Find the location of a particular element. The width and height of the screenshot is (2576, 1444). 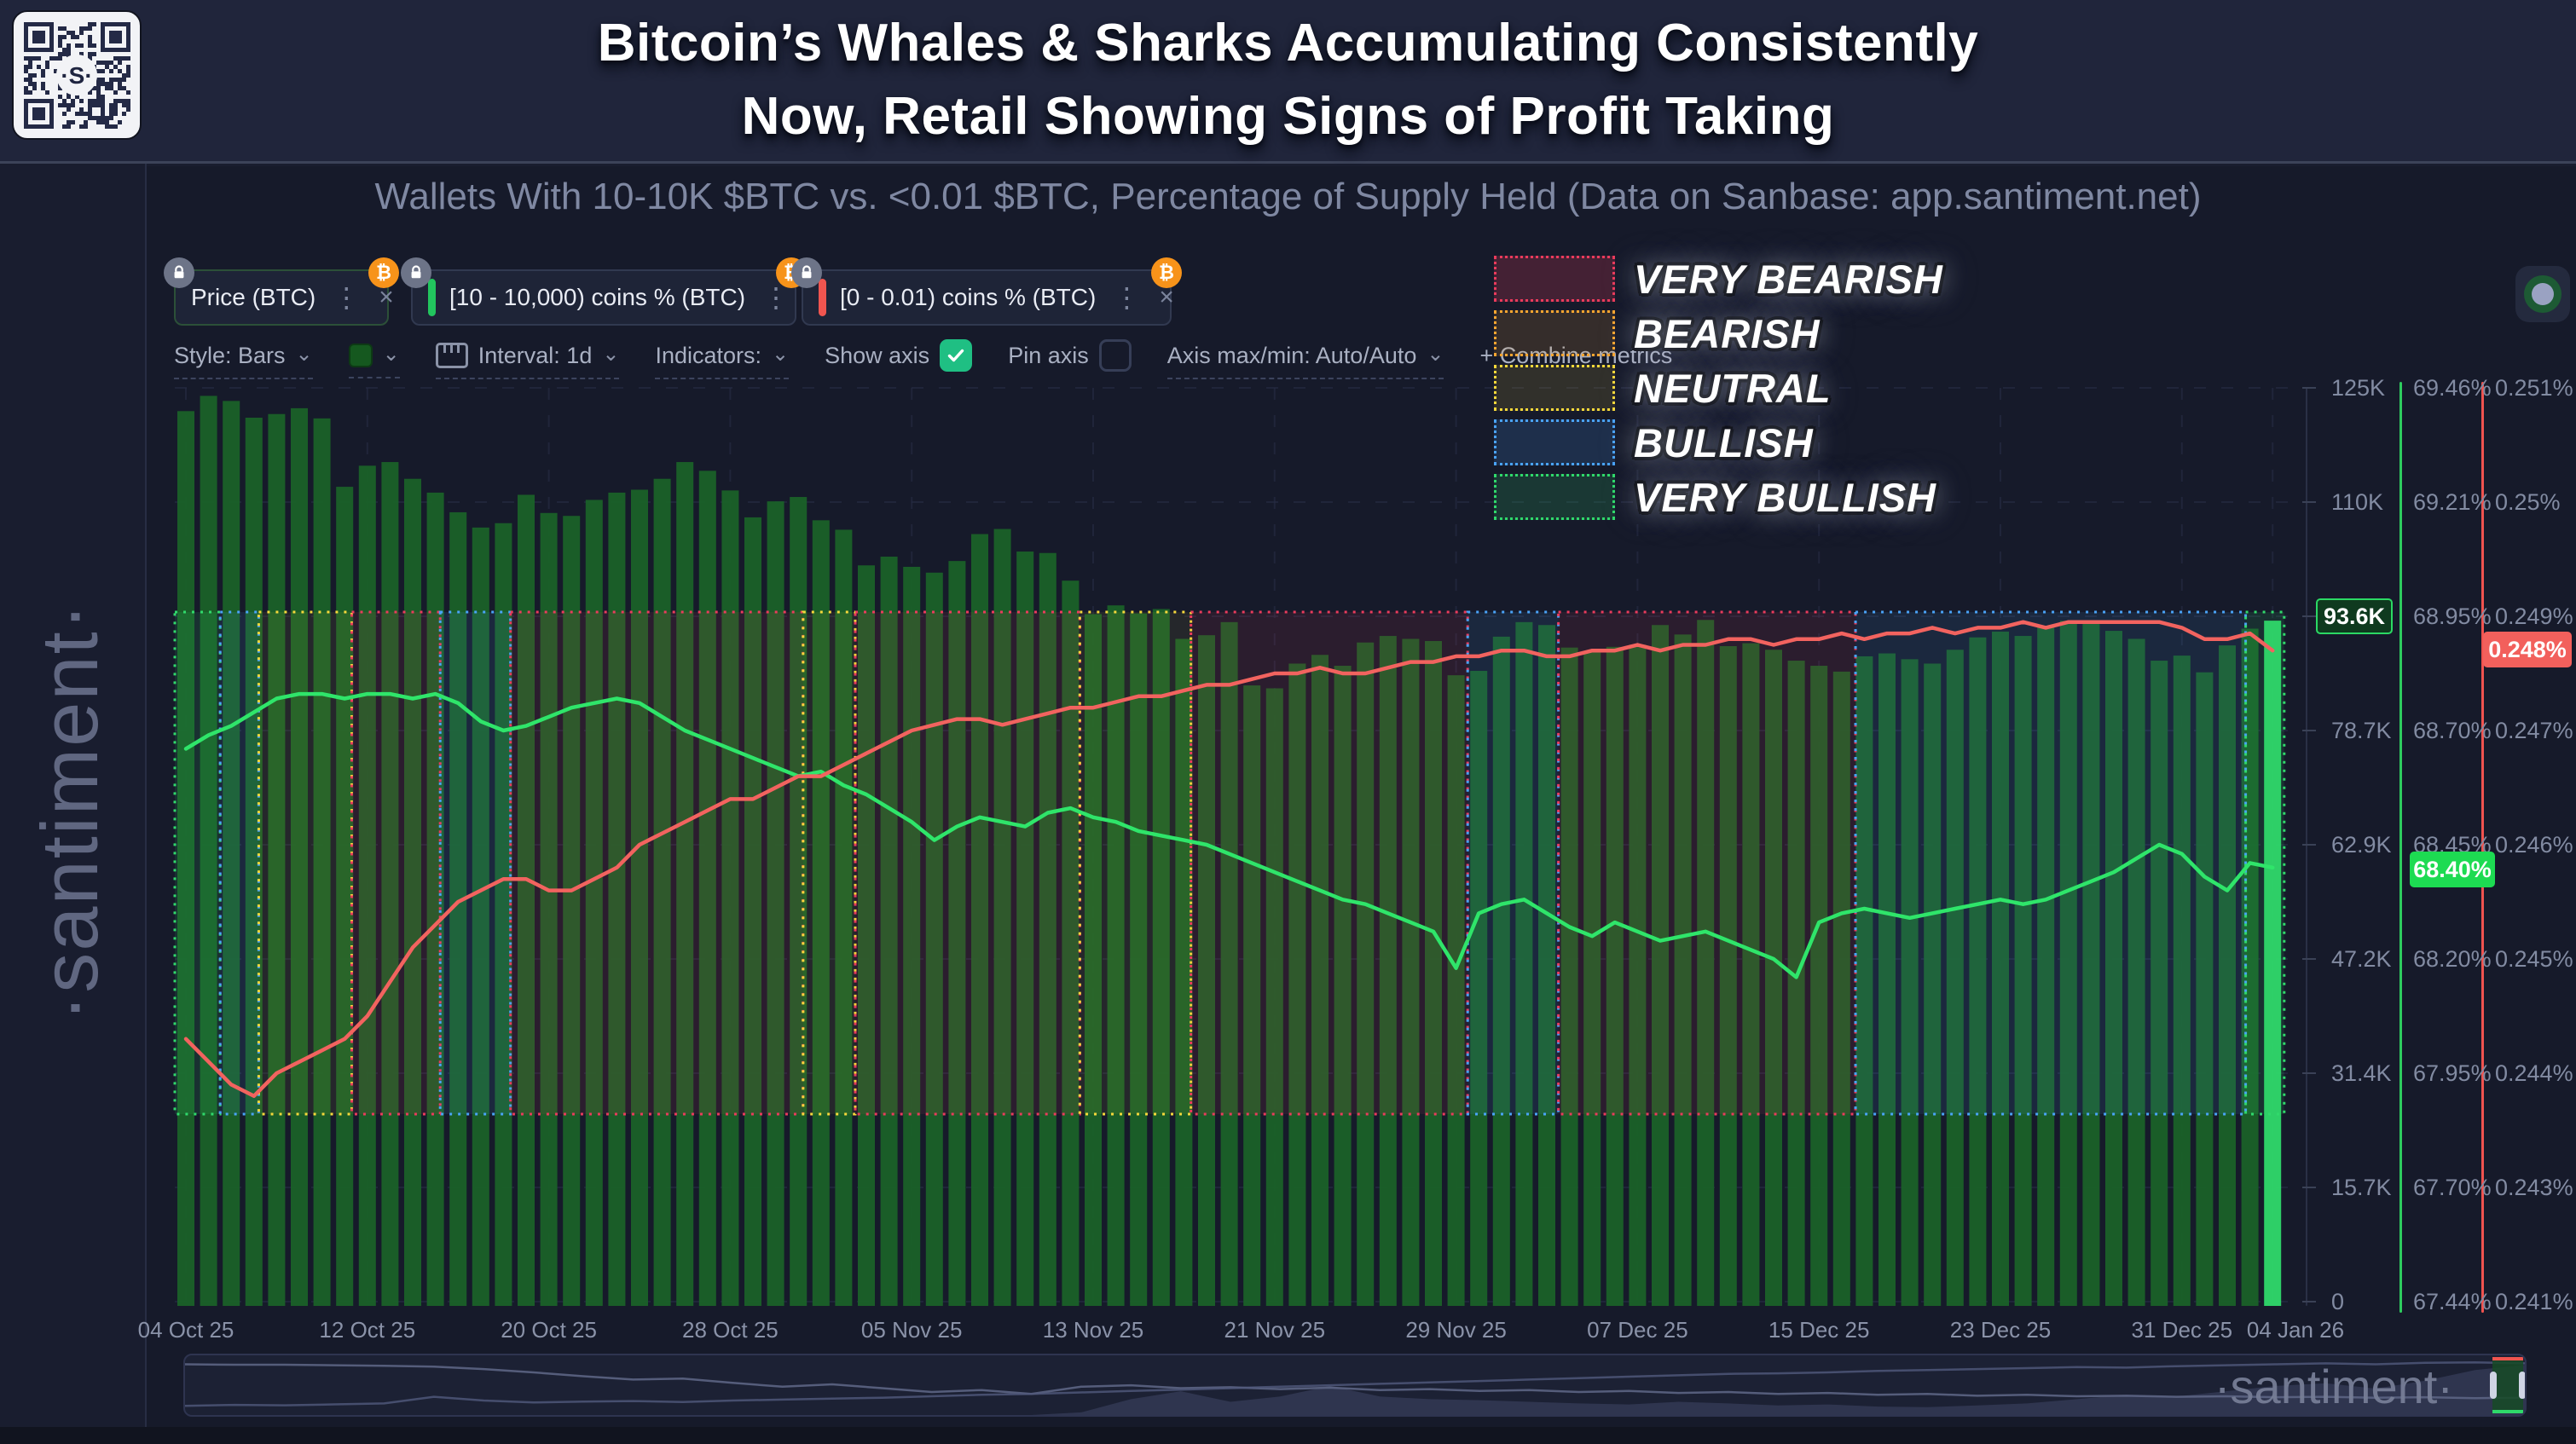

svg-text: ·S· is located at coordinates (76, 75).